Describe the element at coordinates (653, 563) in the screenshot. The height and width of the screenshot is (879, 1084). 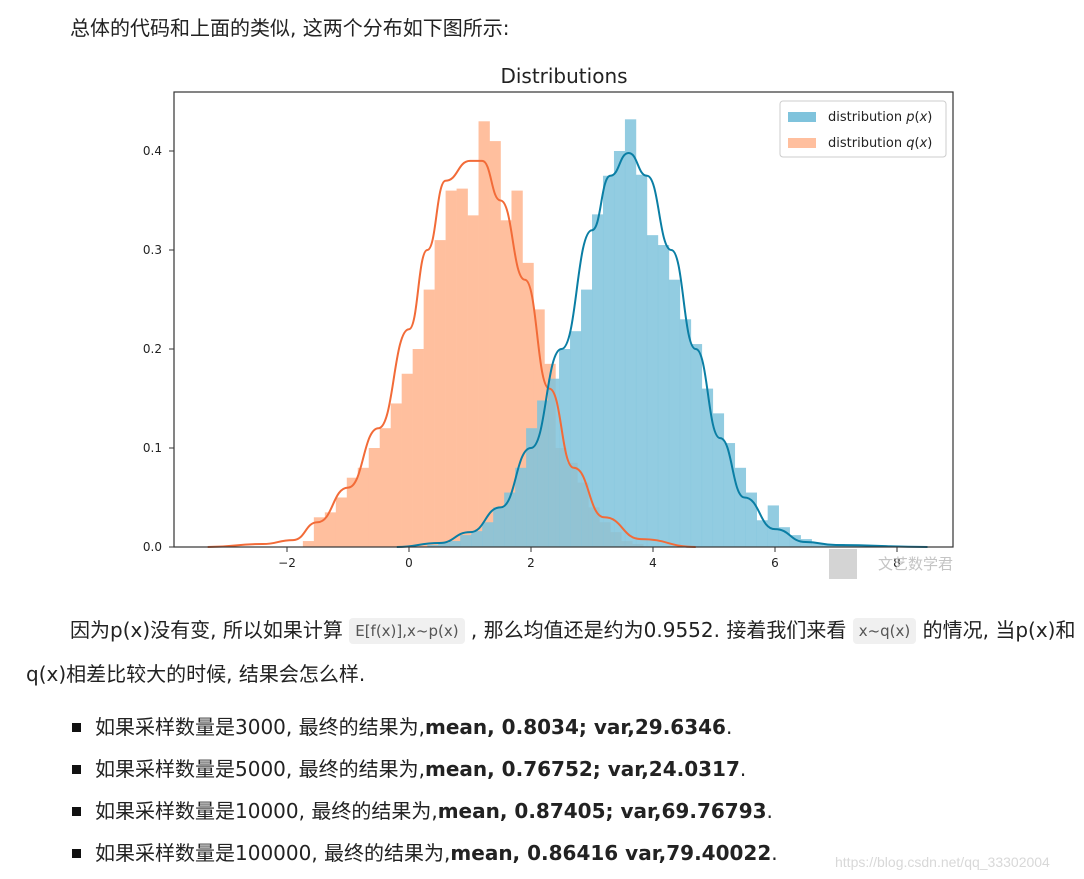
I see `x-tick-label: 4` at that location.